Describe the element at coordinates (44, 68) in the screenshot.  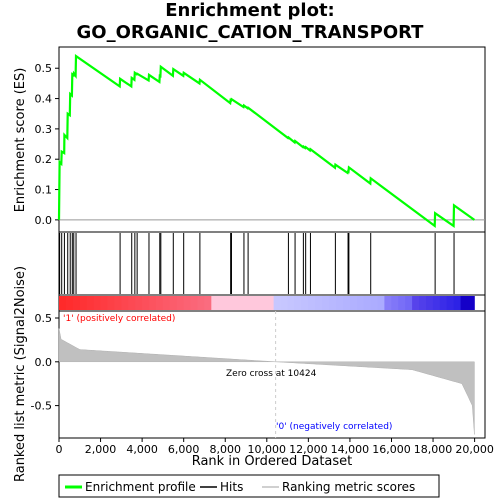
I see `es-y-tick-label: 0.5` at that location.